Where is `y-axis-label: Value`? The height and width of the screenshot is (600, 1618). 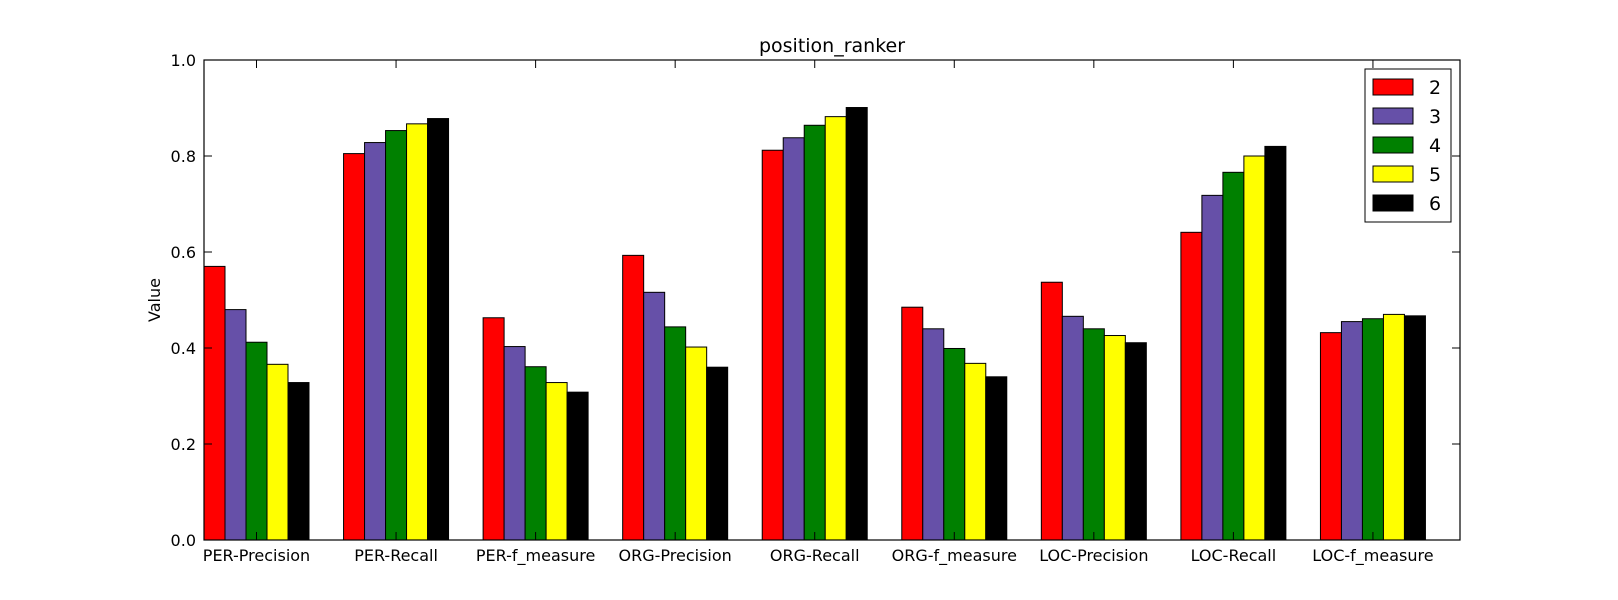 y-axis-label: Value is located at coordinates (154, 300).